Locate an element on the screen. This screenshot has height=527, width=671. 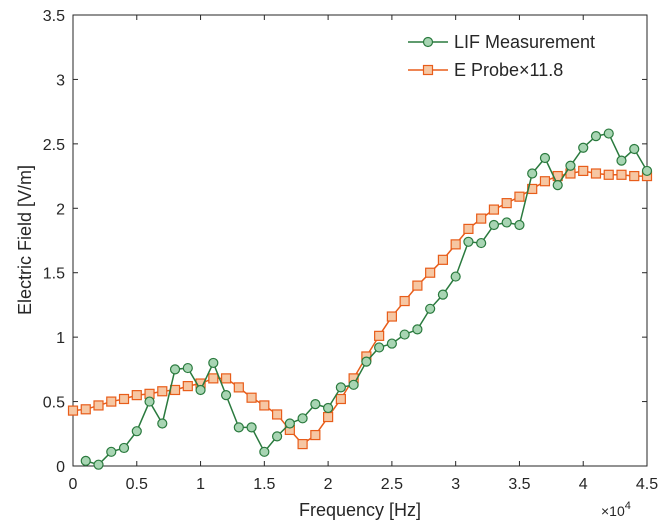
y-tick-label: 0.5 is located at coordinates (54, 403).